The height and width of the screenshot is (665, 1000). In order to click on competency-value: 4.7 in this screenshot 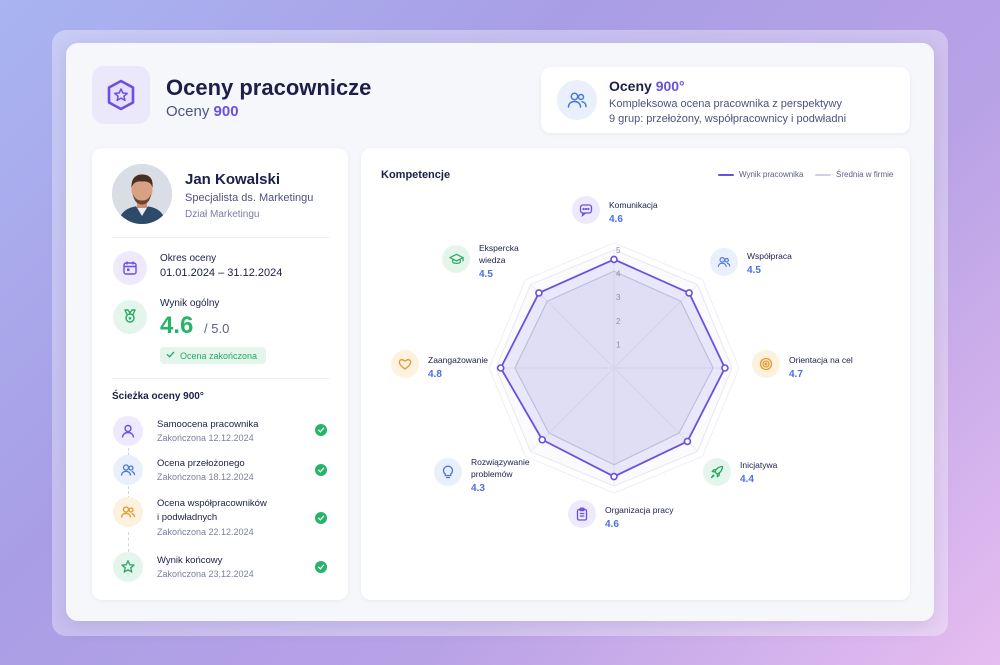, I will do `click(796, 374)`.